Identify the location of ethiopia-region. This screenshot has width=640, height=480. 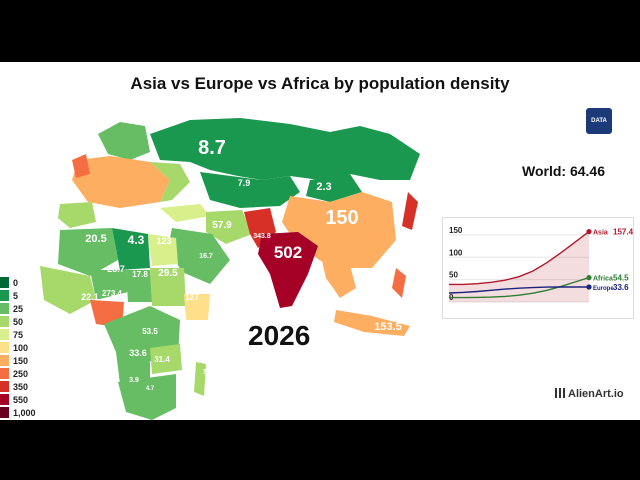
(197, 307).